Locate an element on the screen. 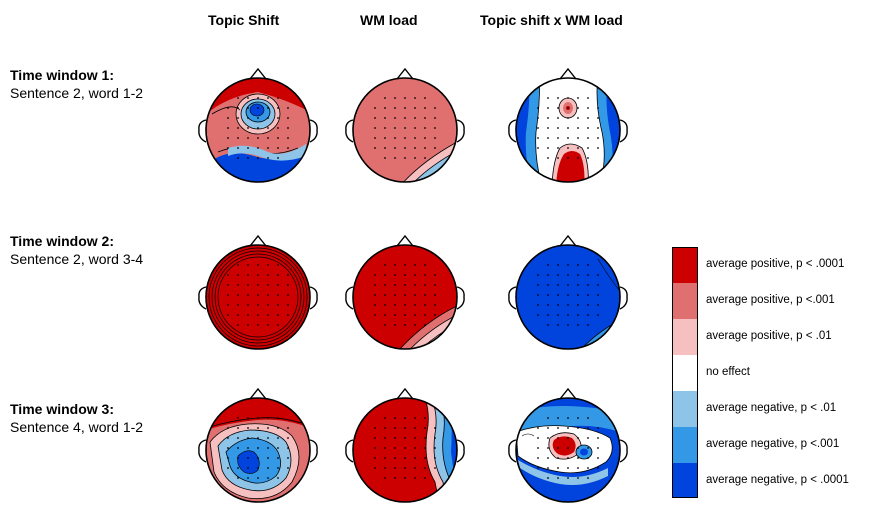 This screenshot has width=873, height=506. row-subtitle: Sentence 2, word 3-4 is located at coordinates (77, 259).